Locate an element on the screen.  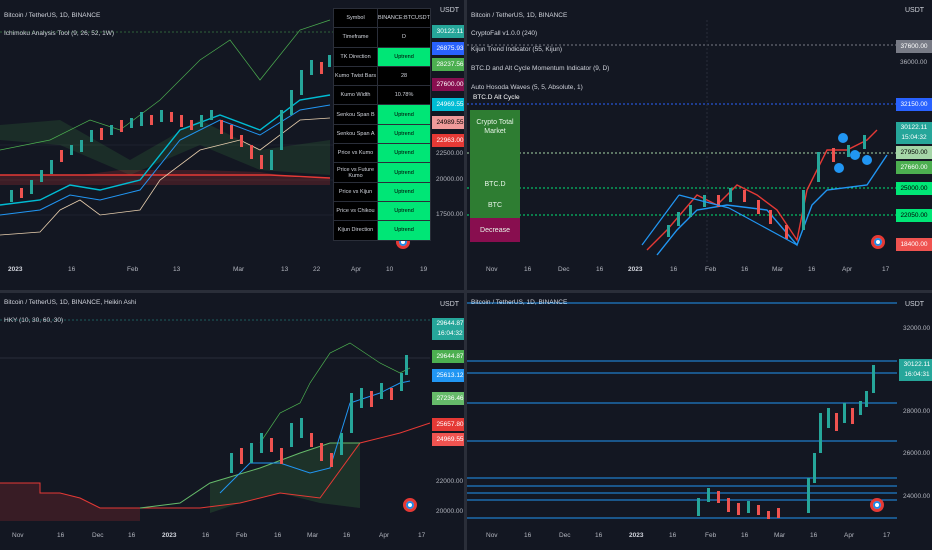
price-tag: 29644.87 is located at coordinates (448, 356).